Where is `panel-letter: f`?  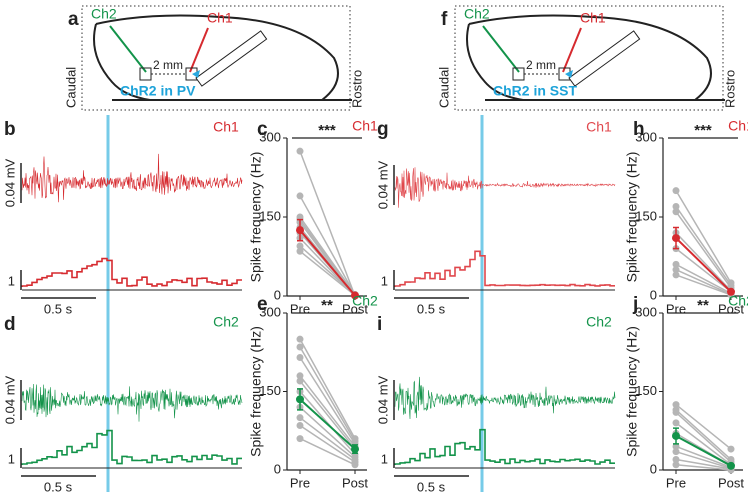 panel-letter: f is located at coordinates (444, 19).